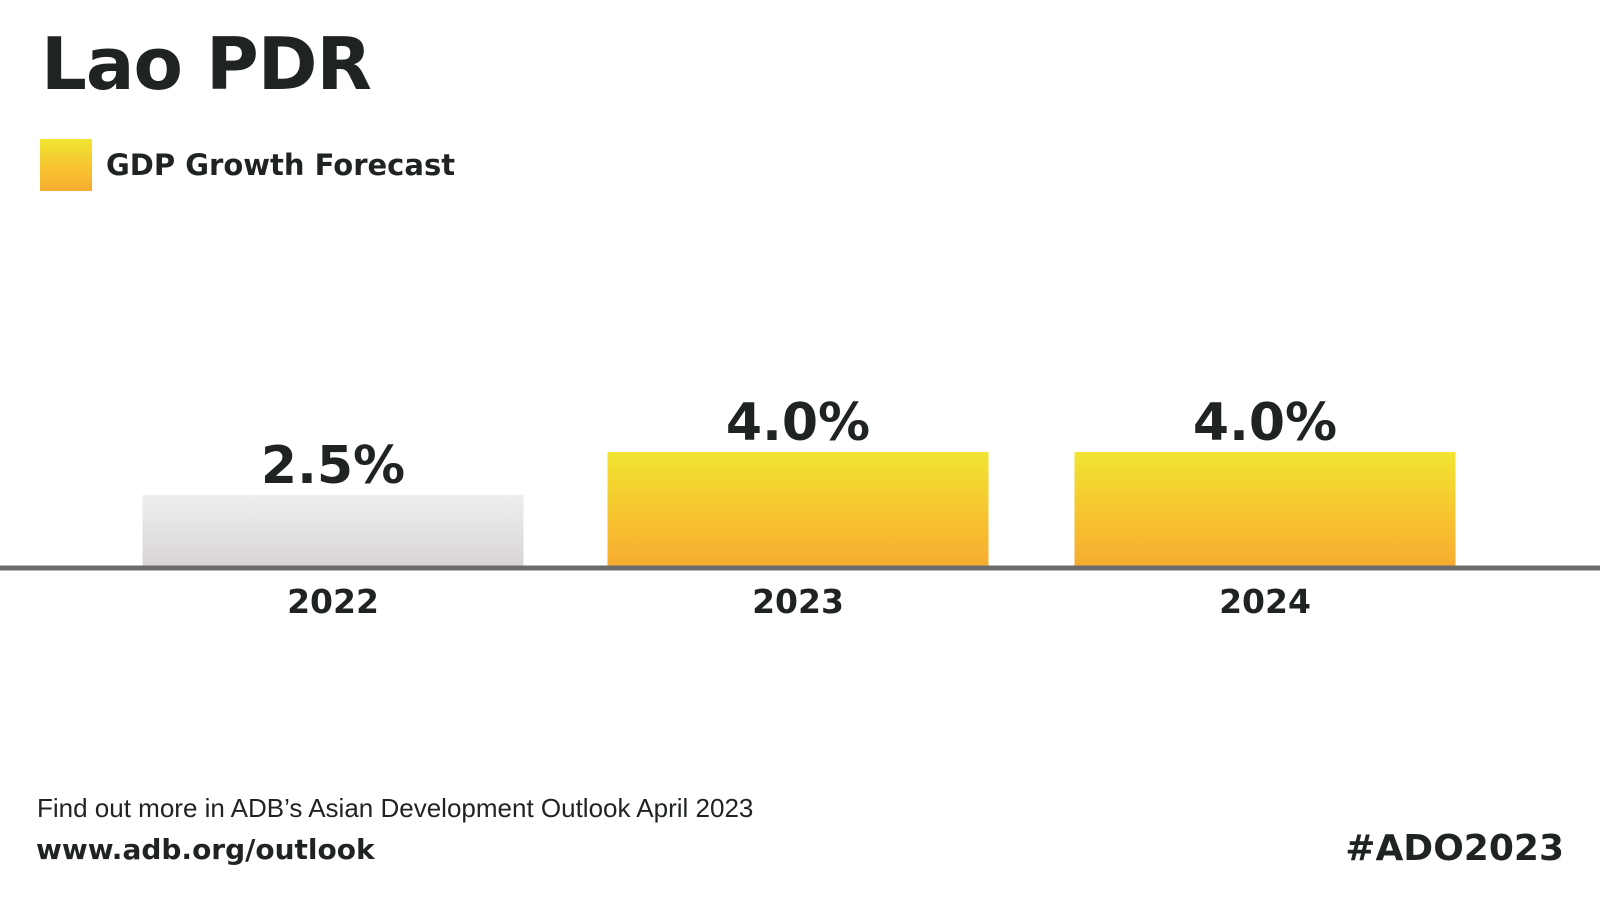 The height and width of the screenshot is (900, 1600). Describe the element at coordinates (333, 601) in the screenshot. I see `x-tick-label-2022: 2022` at that location.